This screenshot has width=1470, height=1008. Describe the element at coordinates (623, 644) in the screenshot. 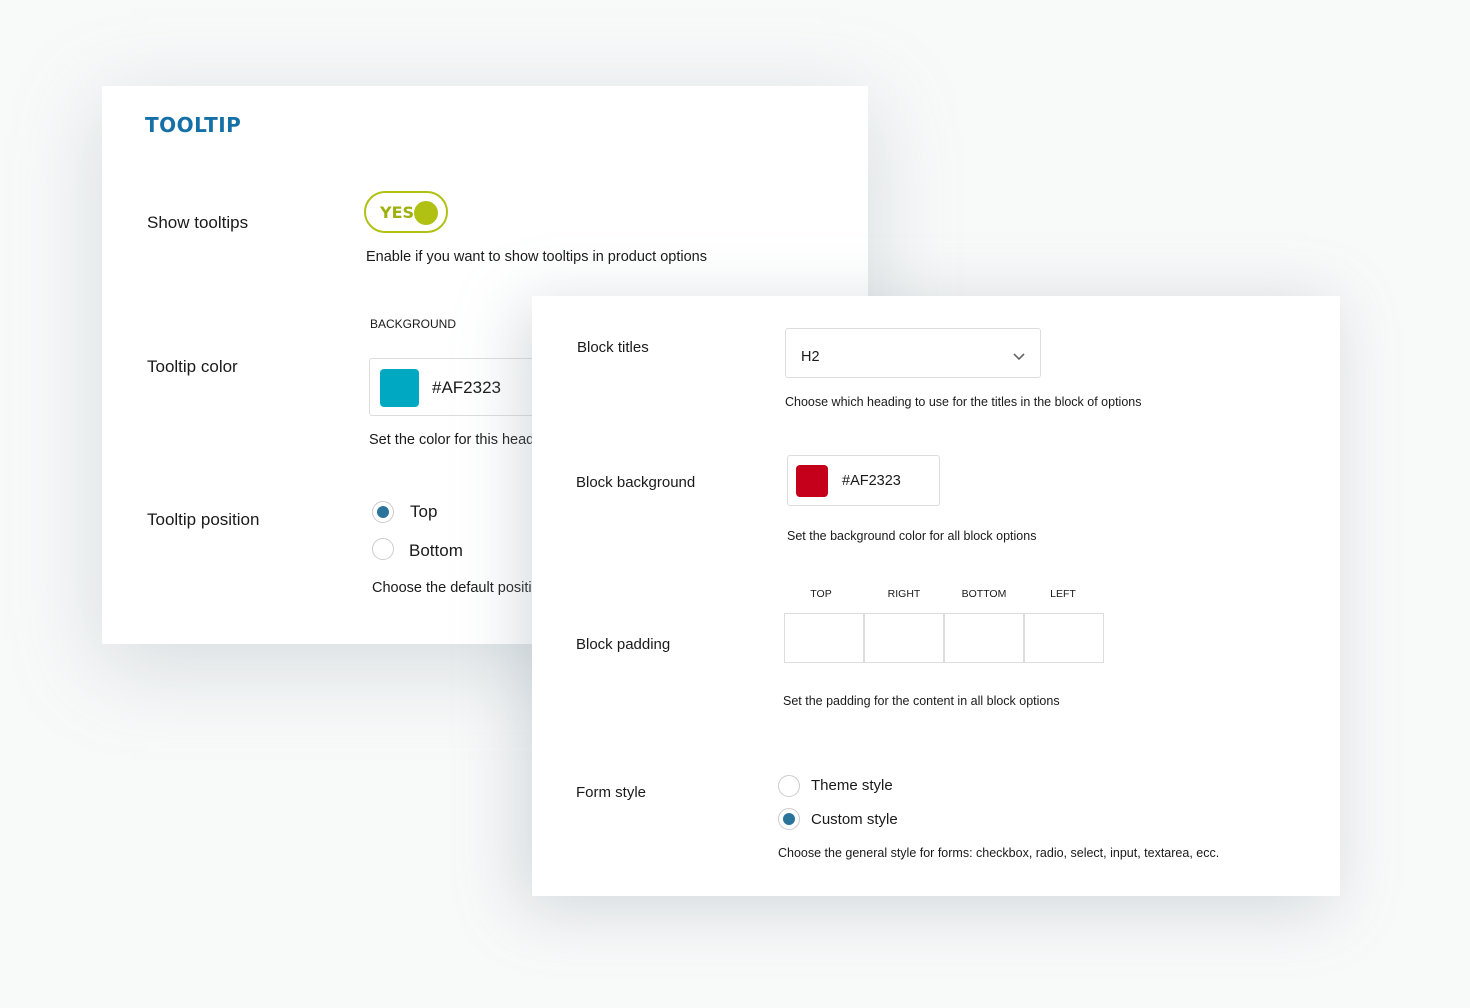

I see `block-padding-label: Block padding` at that location.